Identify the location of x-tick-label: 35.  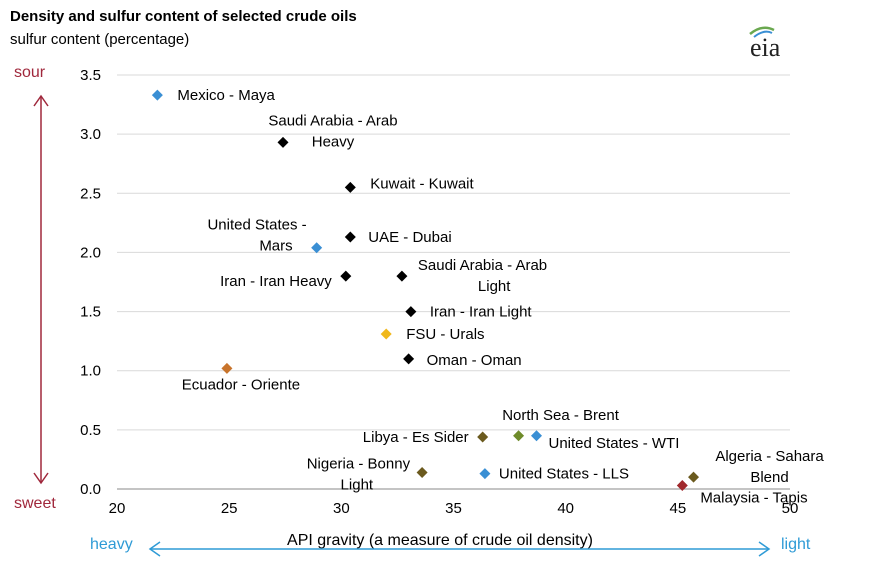
(453, 508).